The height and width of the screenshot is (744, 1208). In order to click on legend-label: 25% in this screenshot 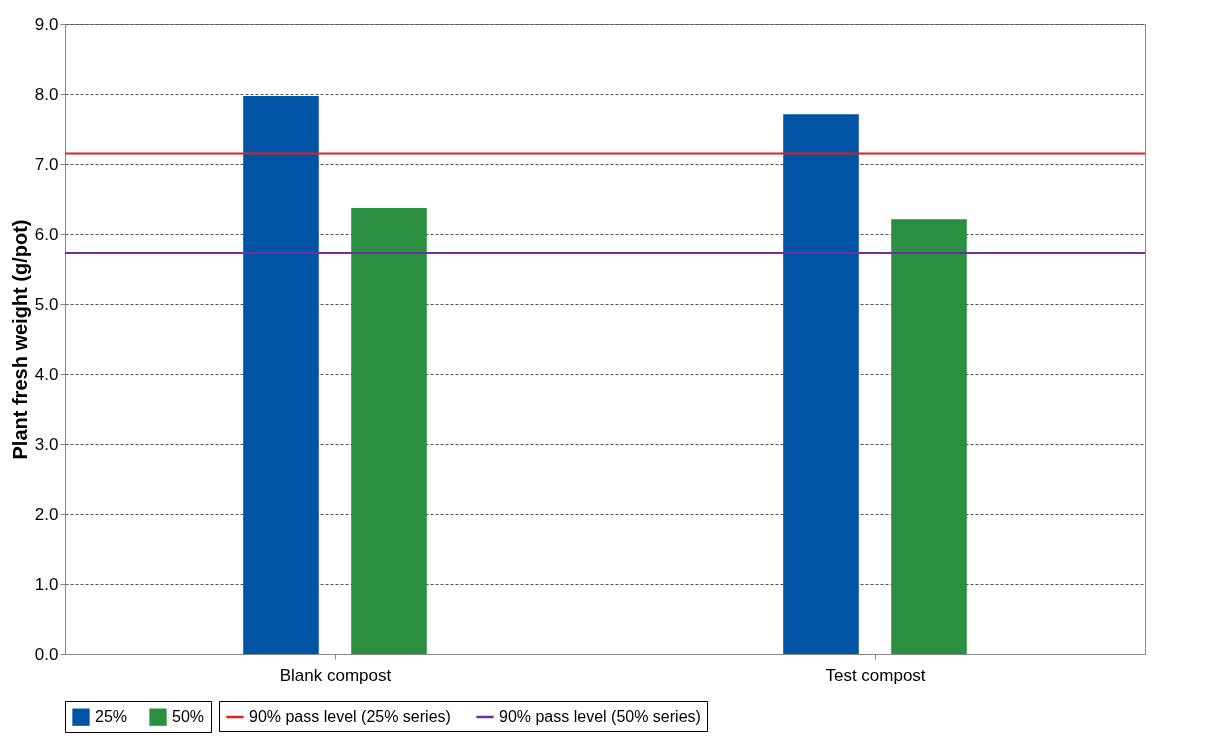, I will do `click(111, 717)`.